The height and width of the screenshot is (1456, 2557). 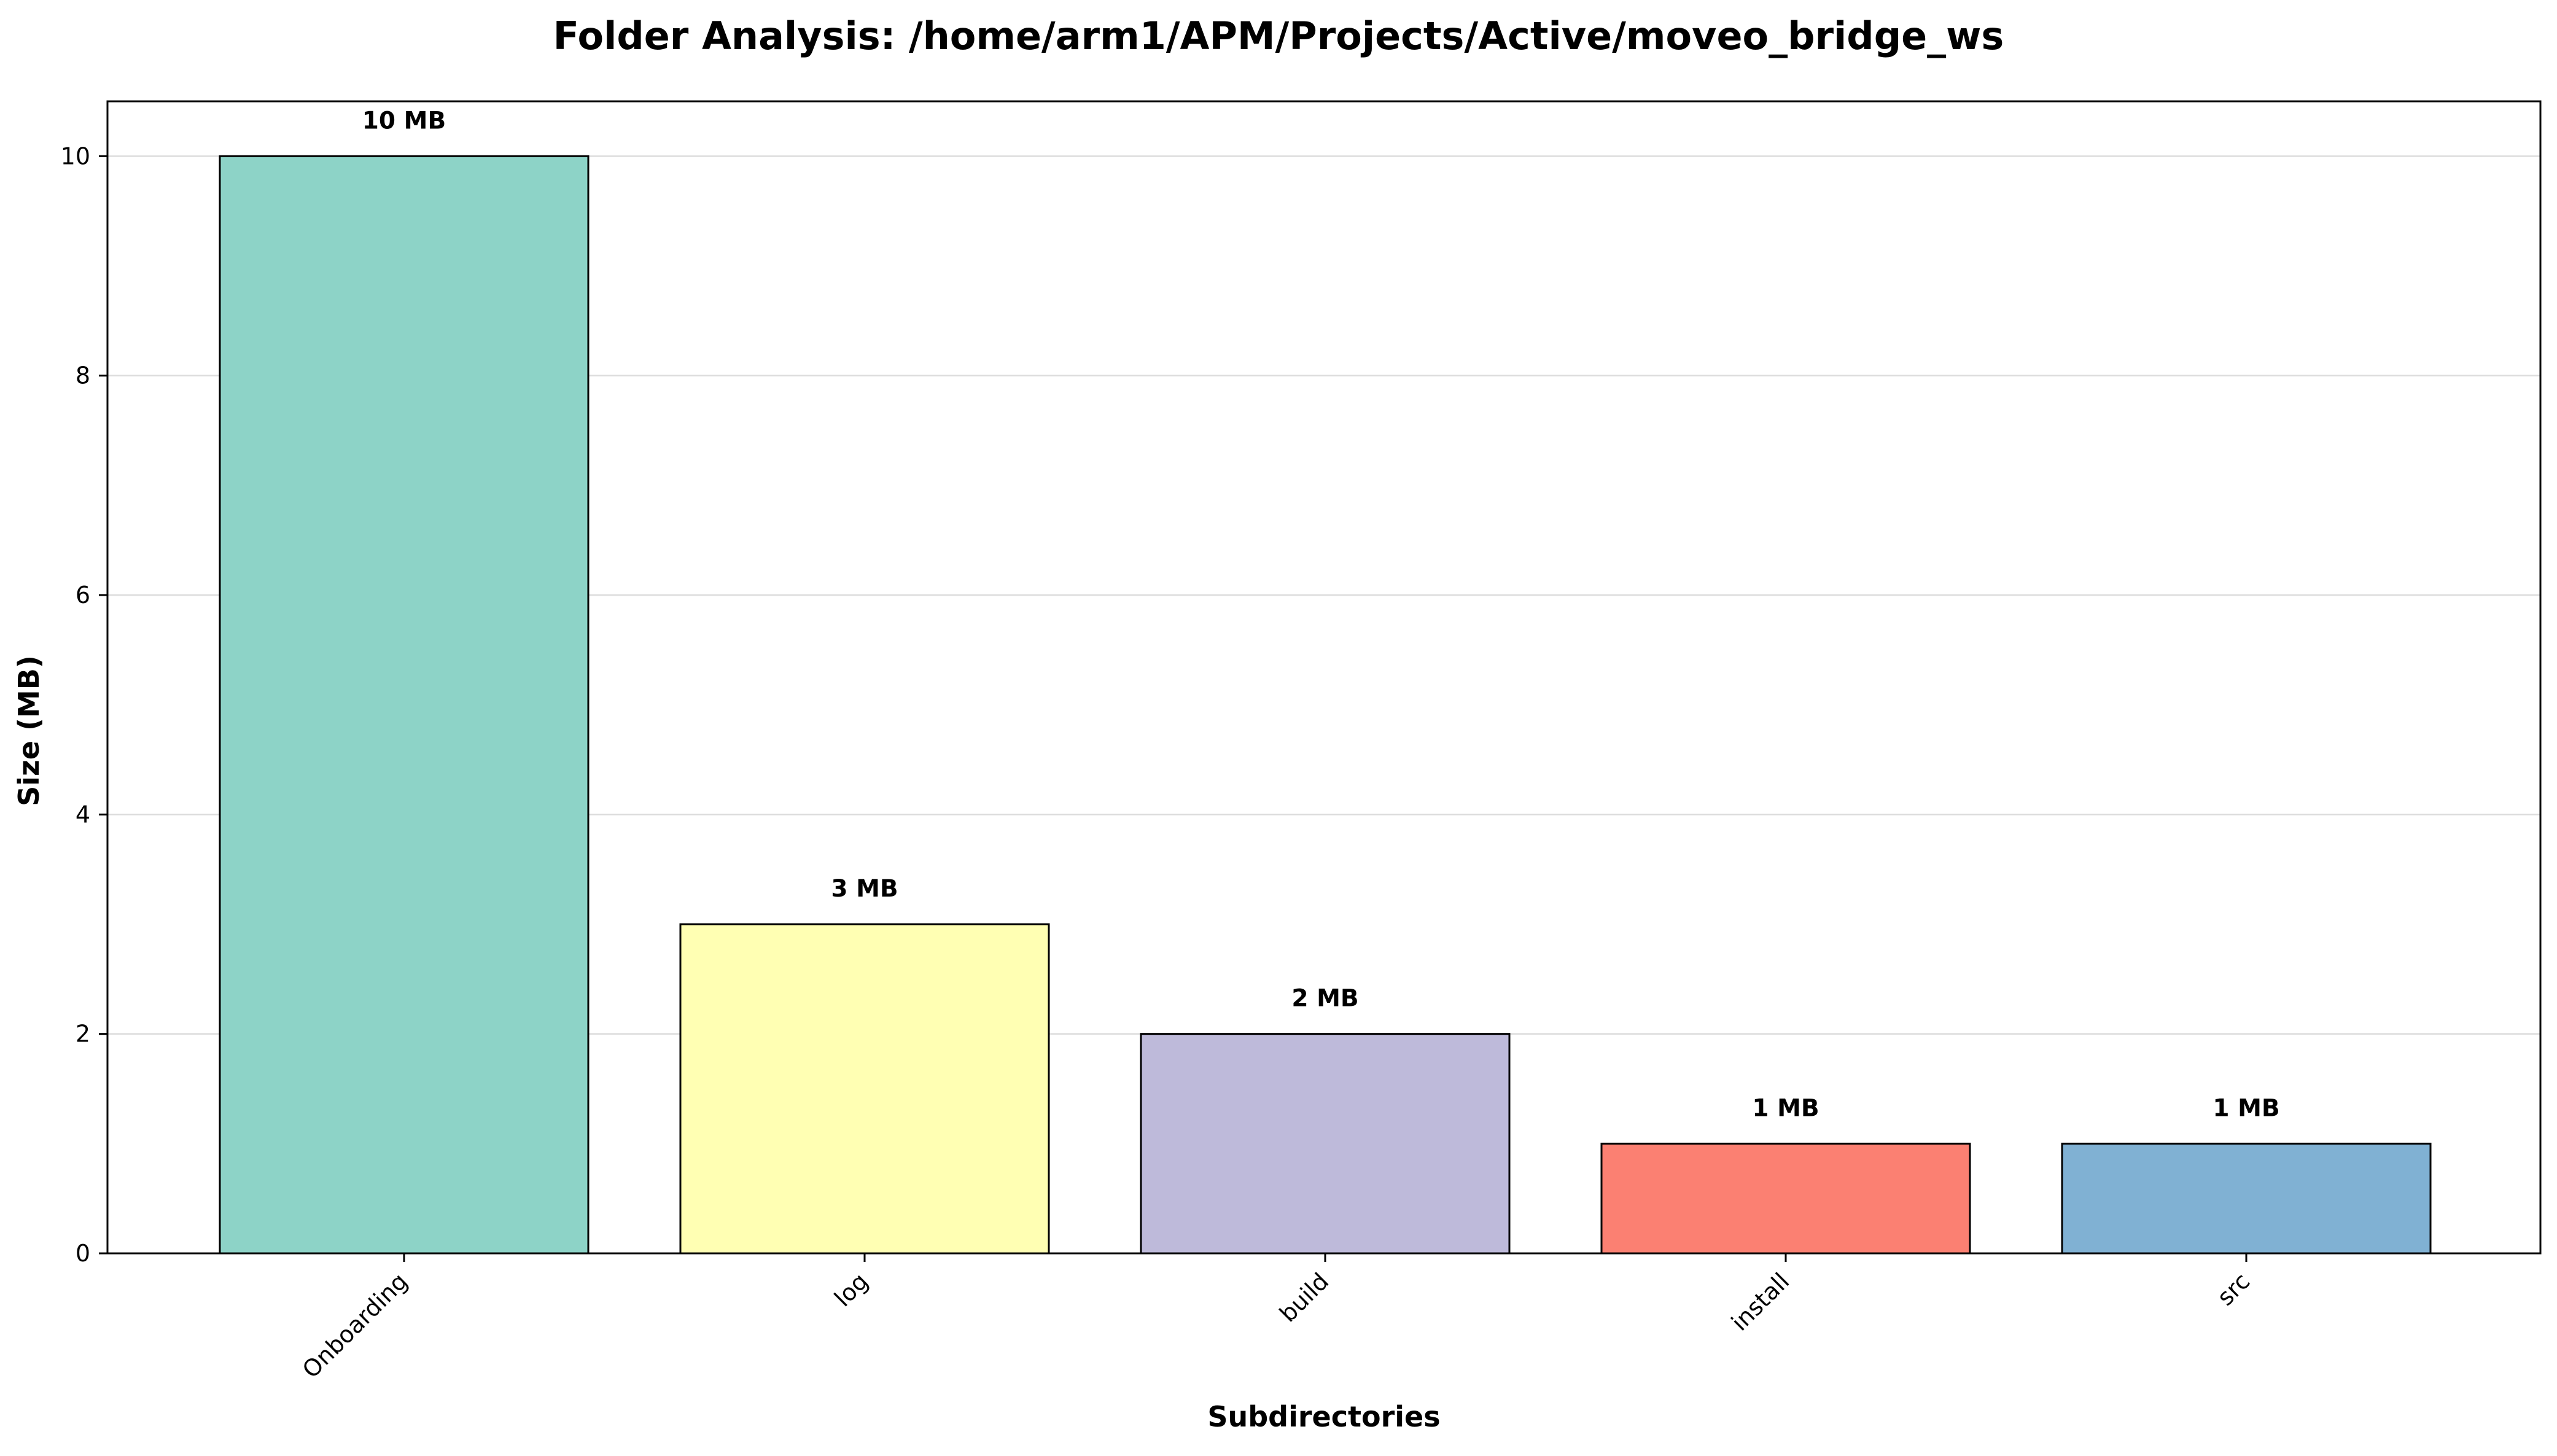 What do you see at coordinates (864, 889) in the screenshot?
I see `data-label-log: 3 MB` at bounding box center [864, 889].